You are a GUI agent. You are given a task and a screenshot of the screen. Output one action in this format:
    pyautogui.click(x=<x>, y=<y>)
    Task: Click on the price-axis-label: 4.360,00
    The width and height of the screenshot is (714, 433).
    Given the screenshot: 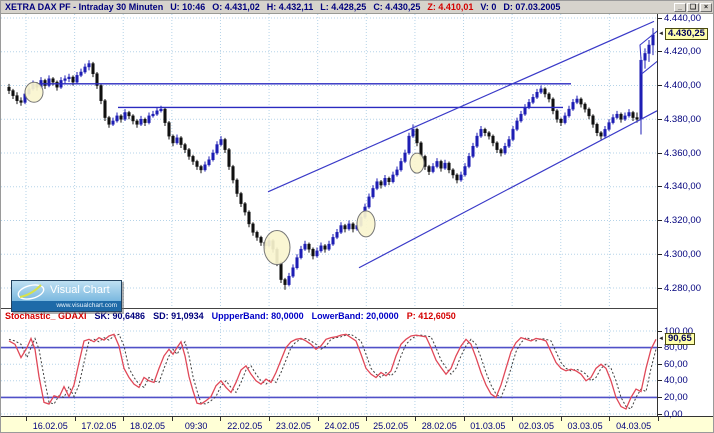 What is the action you would take?
    pyautogui.click(x=679, y=153)
    